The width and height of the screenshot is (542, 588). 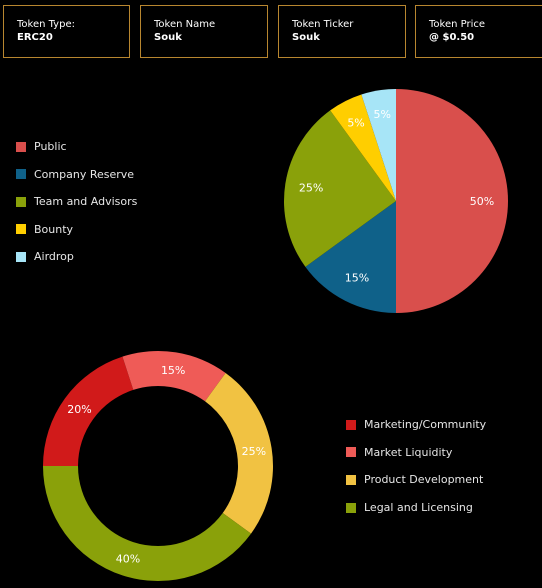 I want to click on pie-legend-label: Team and Advisors, so click(x=86, y=201).